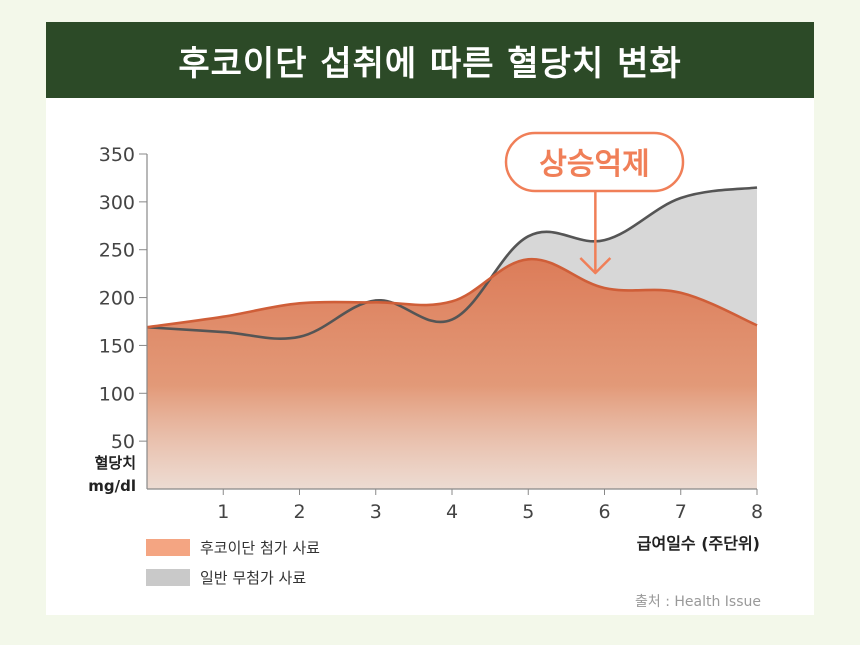 Image resolution: width=860 pixels, height=645 pixels. Describe the element at coordinates (697, 602) in the screenshot. I see `source-note: 출처 : Health Issue` at that location.